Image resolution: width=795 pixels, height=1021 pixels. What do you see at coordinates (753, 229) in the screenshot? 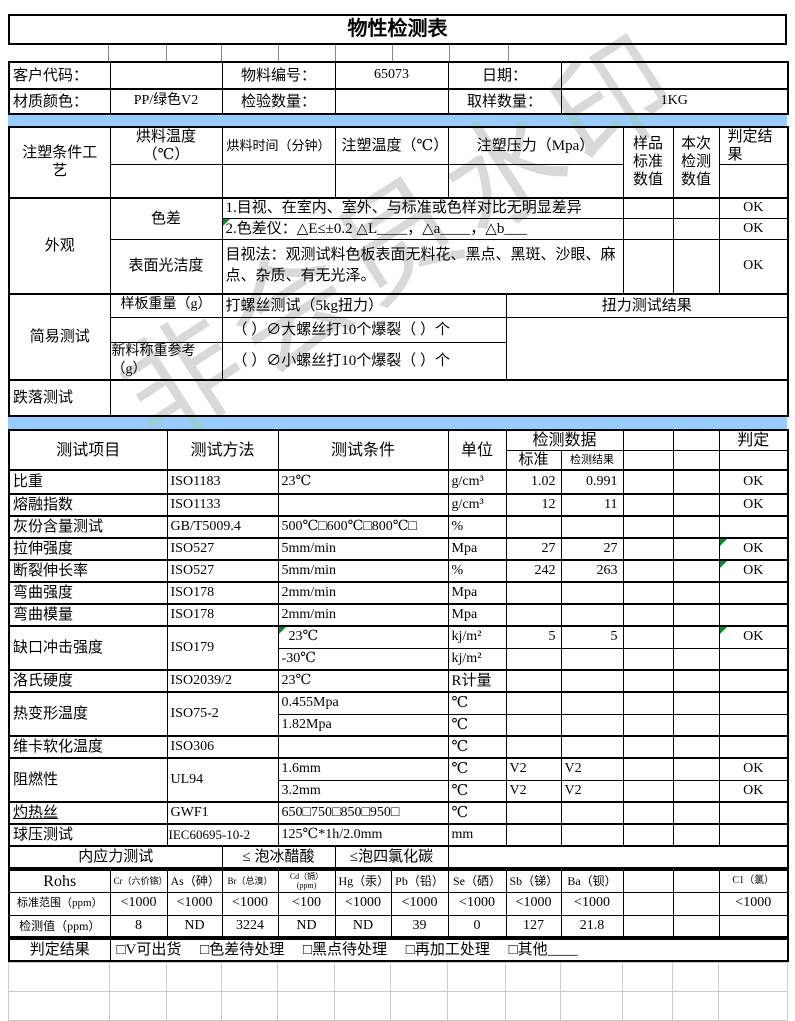
I see `color-diff-meter-result: OK` at bounding box center [753, 229].